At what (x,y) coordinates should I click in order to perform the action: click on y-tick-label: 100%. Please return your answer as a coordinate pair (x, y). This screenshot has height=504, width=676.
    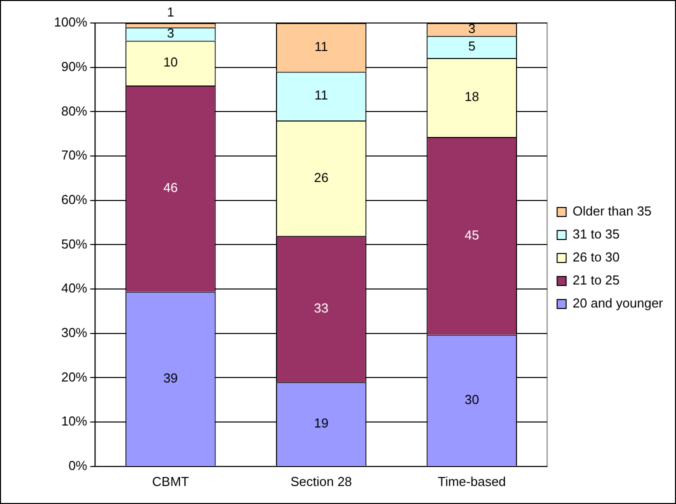
    Looking at the image, I should click on (71, 22).